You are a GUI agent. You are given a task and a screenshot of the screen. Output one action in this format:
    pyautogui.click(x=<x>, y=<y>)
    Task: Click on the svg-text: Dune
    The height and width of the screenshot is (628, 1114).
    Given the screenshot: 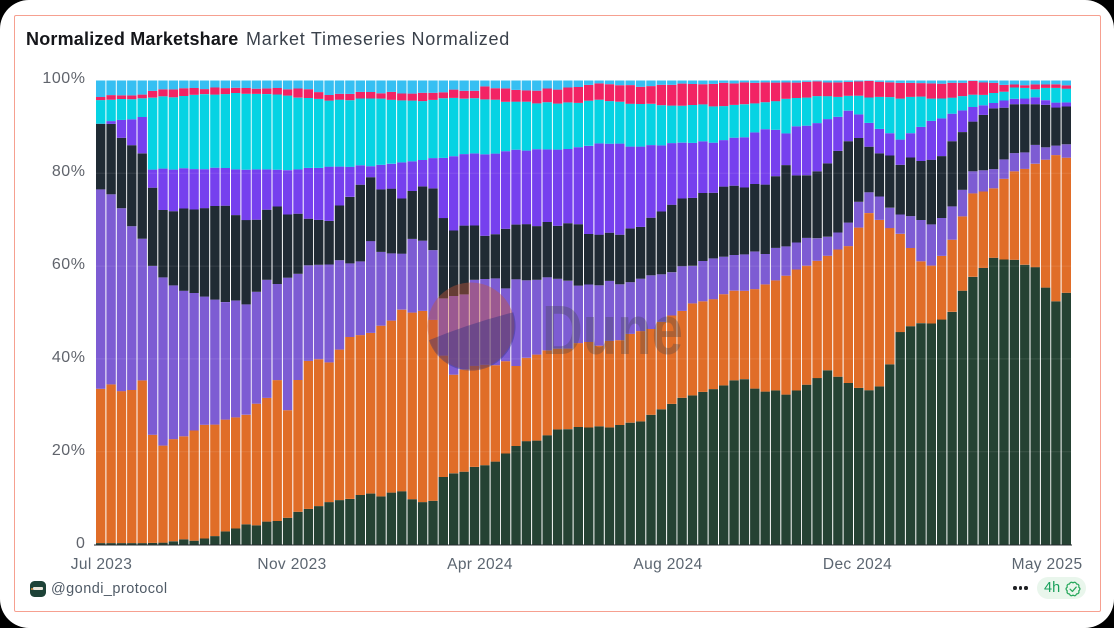 What is the action you would take?
    pyautogui.click(x=612, y=330)
    